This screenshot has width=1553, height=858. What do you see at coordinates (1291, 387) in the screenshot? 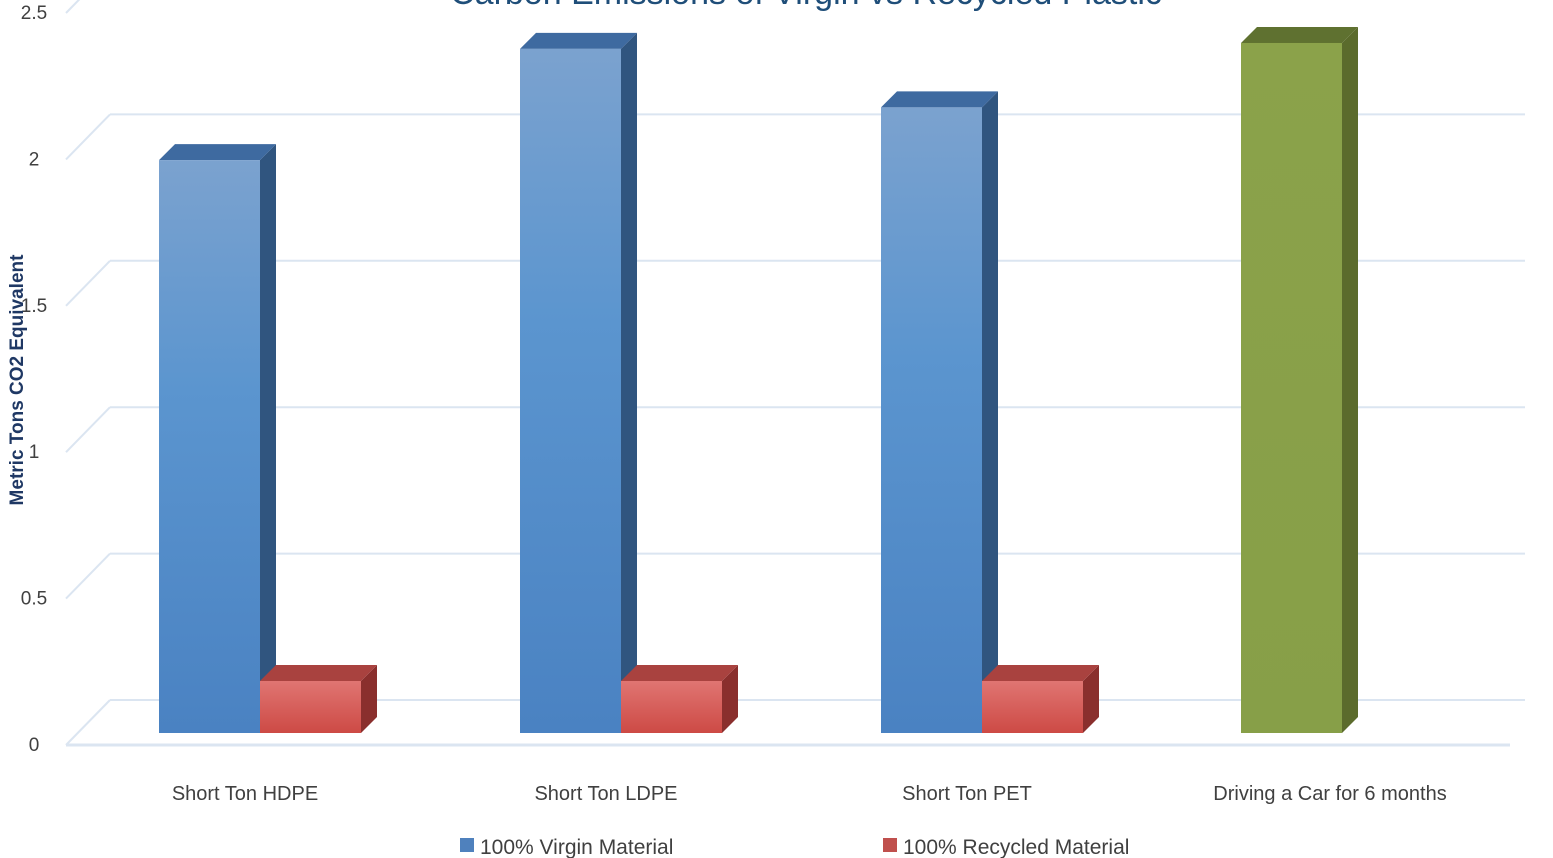
I see `bar-driving-front` at bounding box center [1291, 387].